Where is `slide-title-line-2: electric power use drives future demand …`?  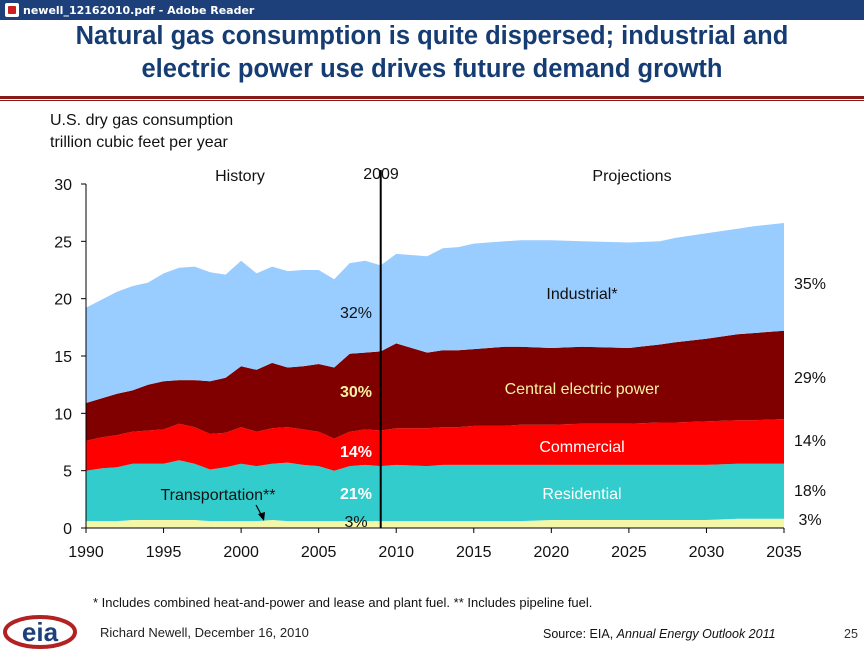 slide-title-line-2: electric power use drives future demand … is located at coordinates (432, 69).